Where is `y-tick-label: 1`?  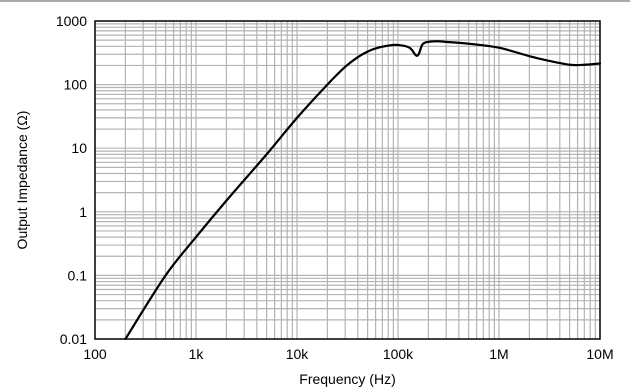 y-tick-label: 1 is located at coordinates (83, 212).